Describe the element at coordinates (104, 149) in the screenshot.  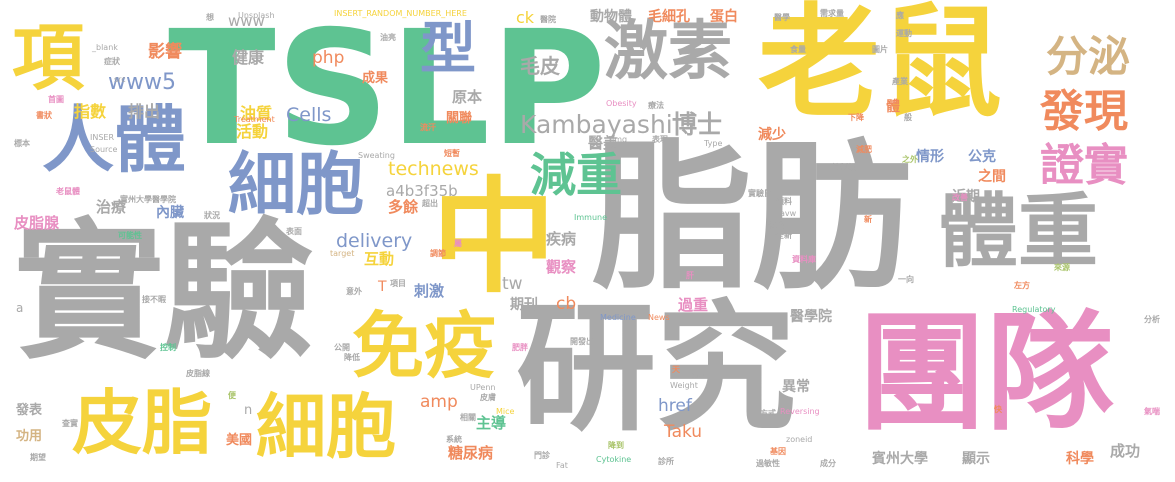
I see `word-source: Source` at that location.